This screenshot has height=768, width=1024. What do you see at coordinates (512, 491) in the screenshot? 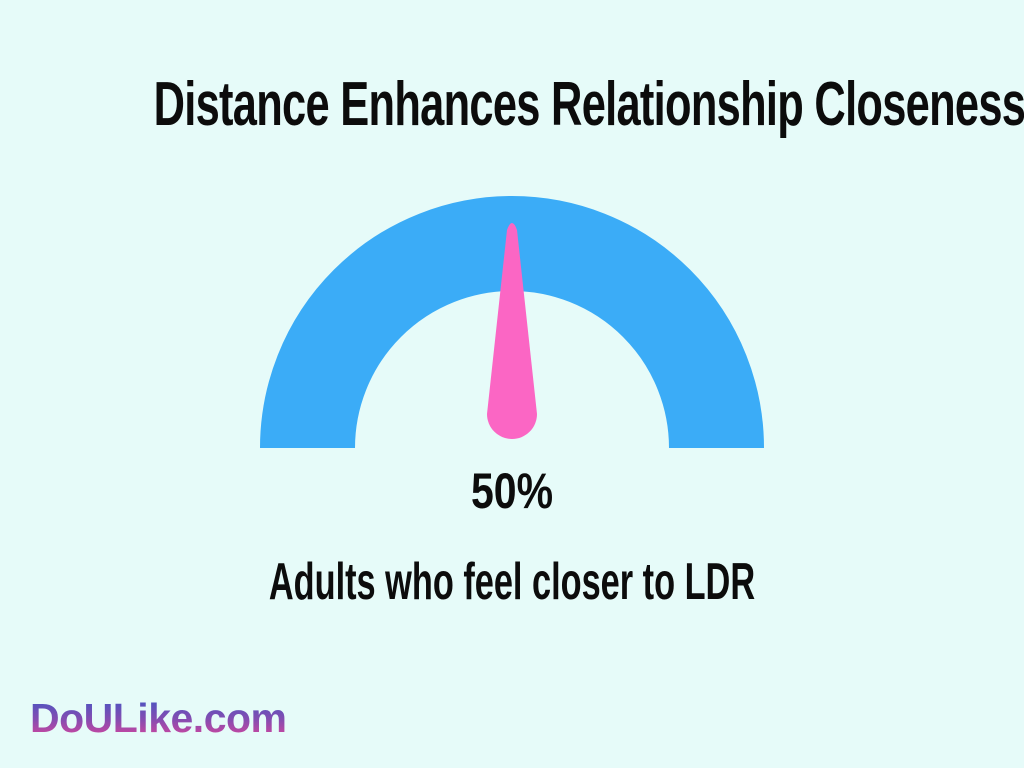
I see `gauge-value-label: 50%` at bounding box center [512, 491].